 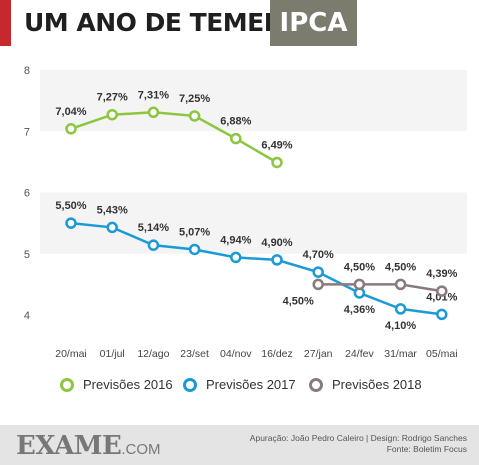 What do you see at coordinates (194, 354) in the screenshot?
I see `x-tick-label: 23/set` at bounding box center [194, 354].